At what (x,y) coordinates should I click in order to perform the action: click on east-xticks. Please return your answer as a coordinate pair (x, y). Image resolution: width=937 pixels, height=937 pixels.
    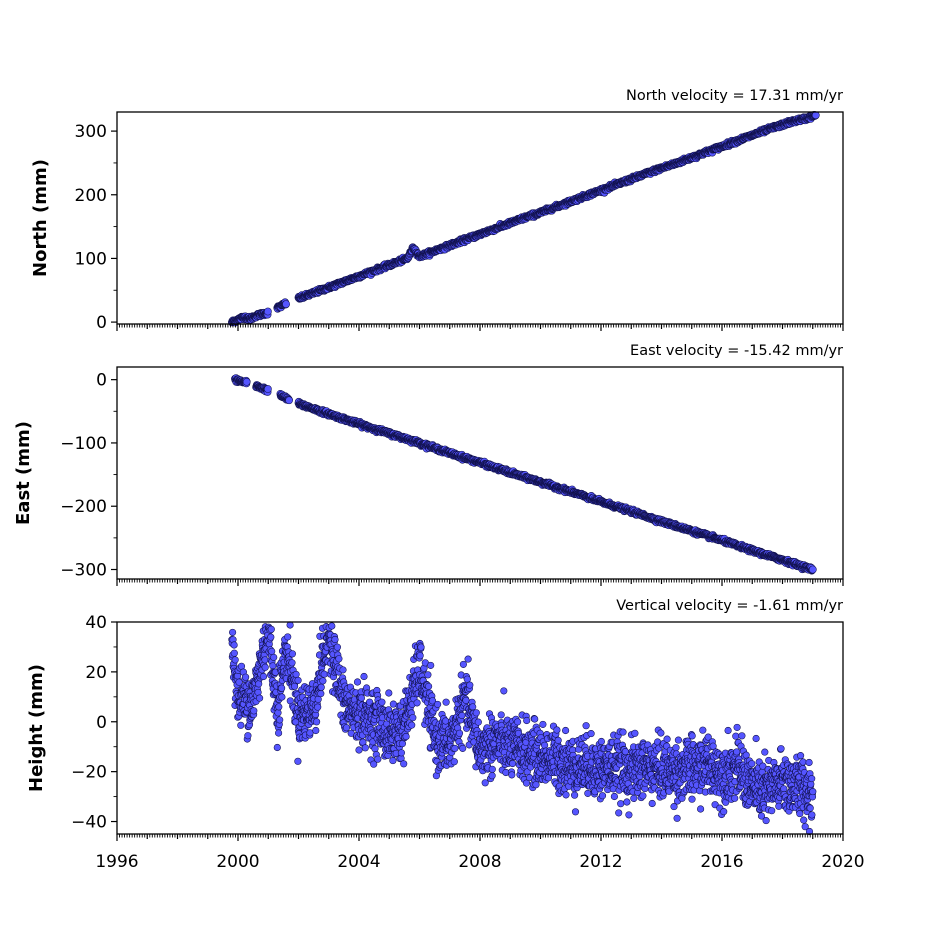
    Looking at the image, I should click on (480, 582).